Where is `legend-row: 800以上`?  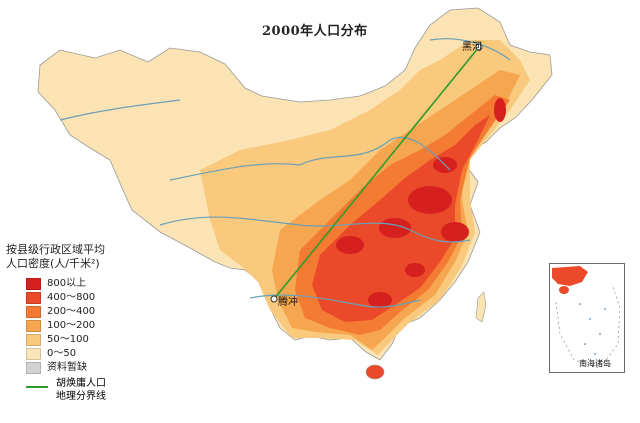
legend-row: 800以上 is located at coordinates (76, 285).